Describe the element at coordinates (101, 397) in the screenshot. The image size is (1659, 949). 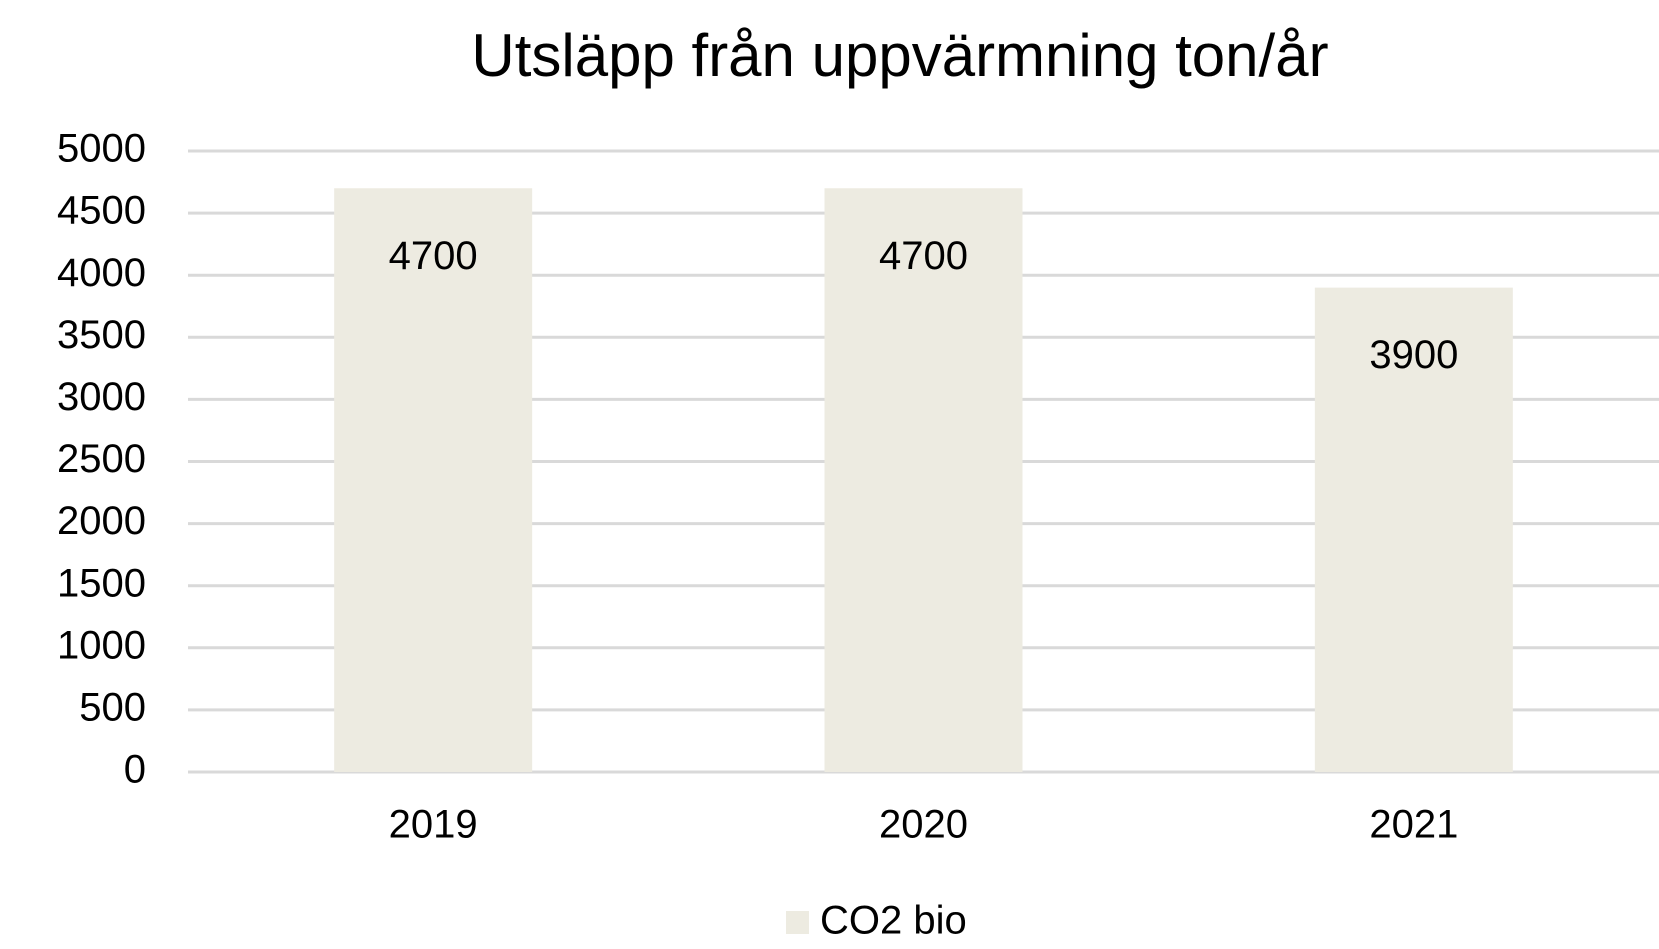
I see `y-tick-label: 3000` at that location.